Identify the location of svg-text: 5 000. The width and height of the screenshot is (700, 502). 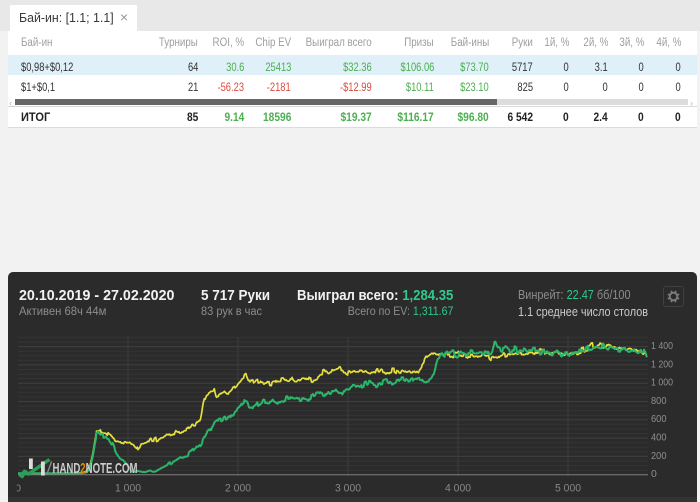
(568, 489).